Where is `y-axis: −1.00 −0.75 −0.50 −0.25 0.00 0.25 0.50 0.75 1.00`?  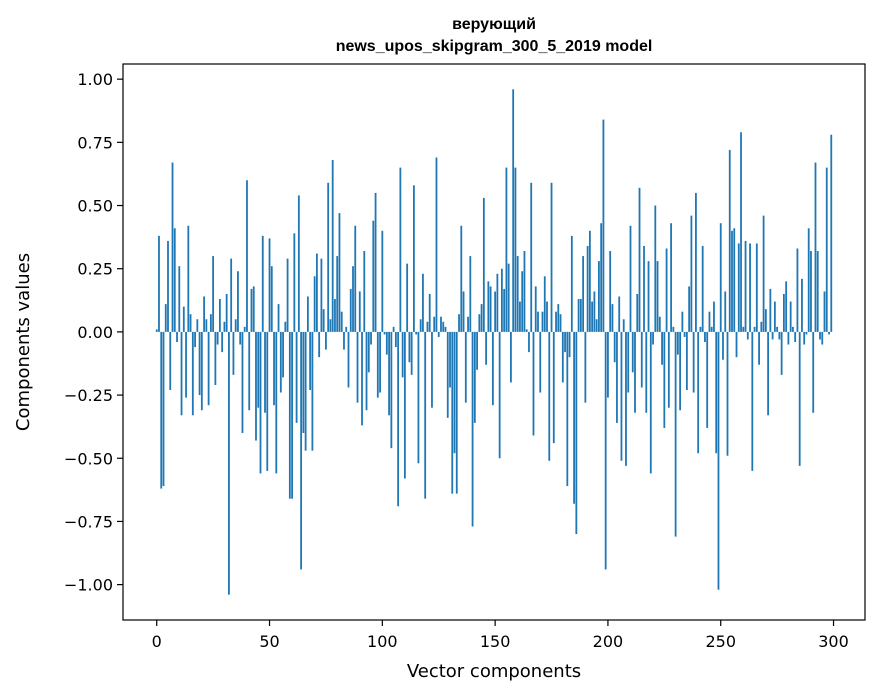
y-axis: −1.00 −0.75 −0.50 −0.25 0.00 0.25 0.50 0.75 1.00 is located at coordinates (93, 332).